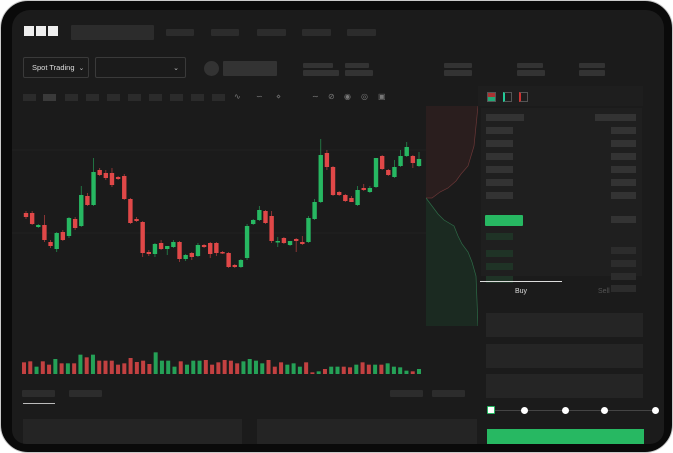  I want to click on bottom-tab-history, so click(85, 393).